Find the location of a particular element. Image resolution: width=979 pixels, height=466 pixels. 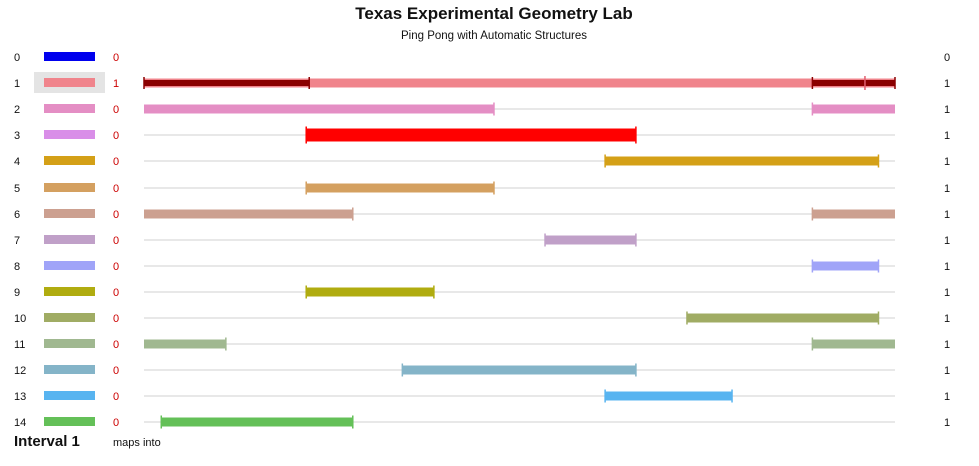

row-index-label: 4 is located at coordinates (17, 162).